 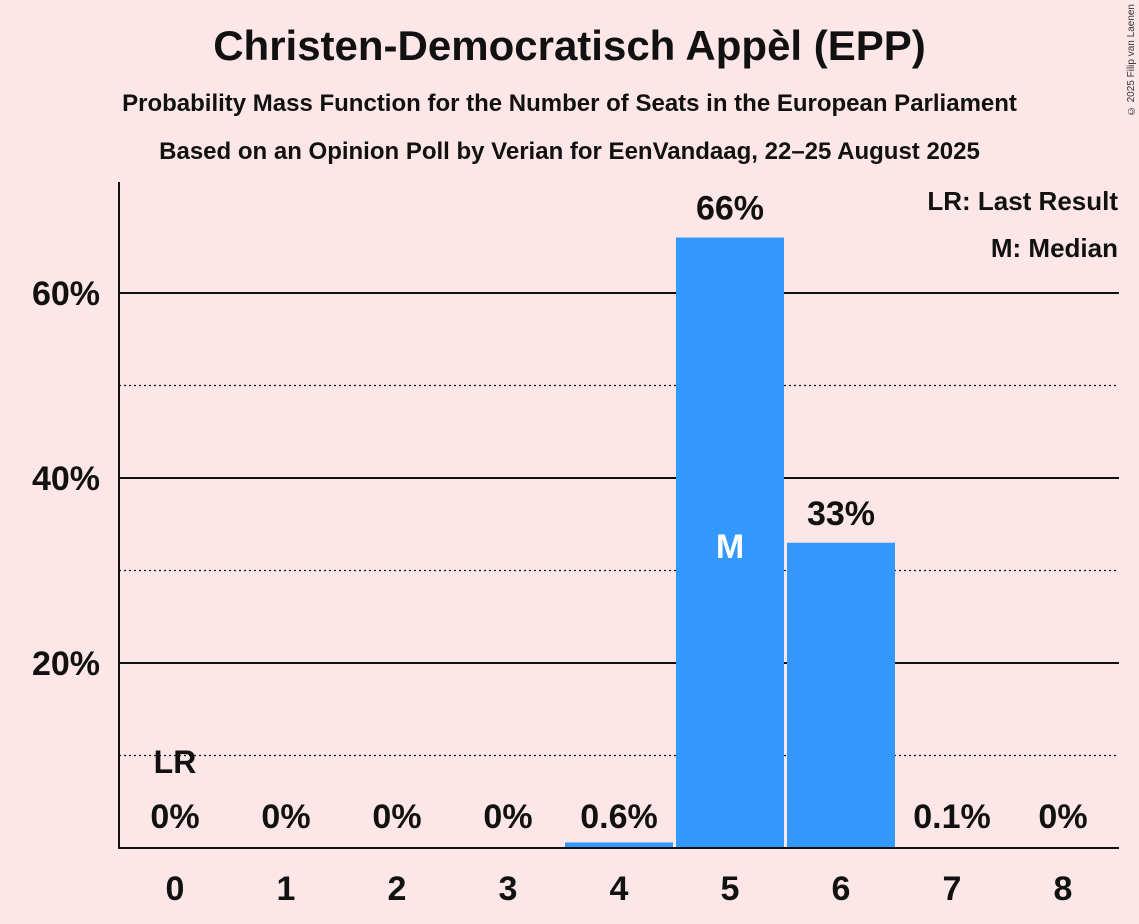 What do you see at coordinates (286, 889) in the screenshot?
I see `x-tick-label: 1` at bounding box center [286, 889].